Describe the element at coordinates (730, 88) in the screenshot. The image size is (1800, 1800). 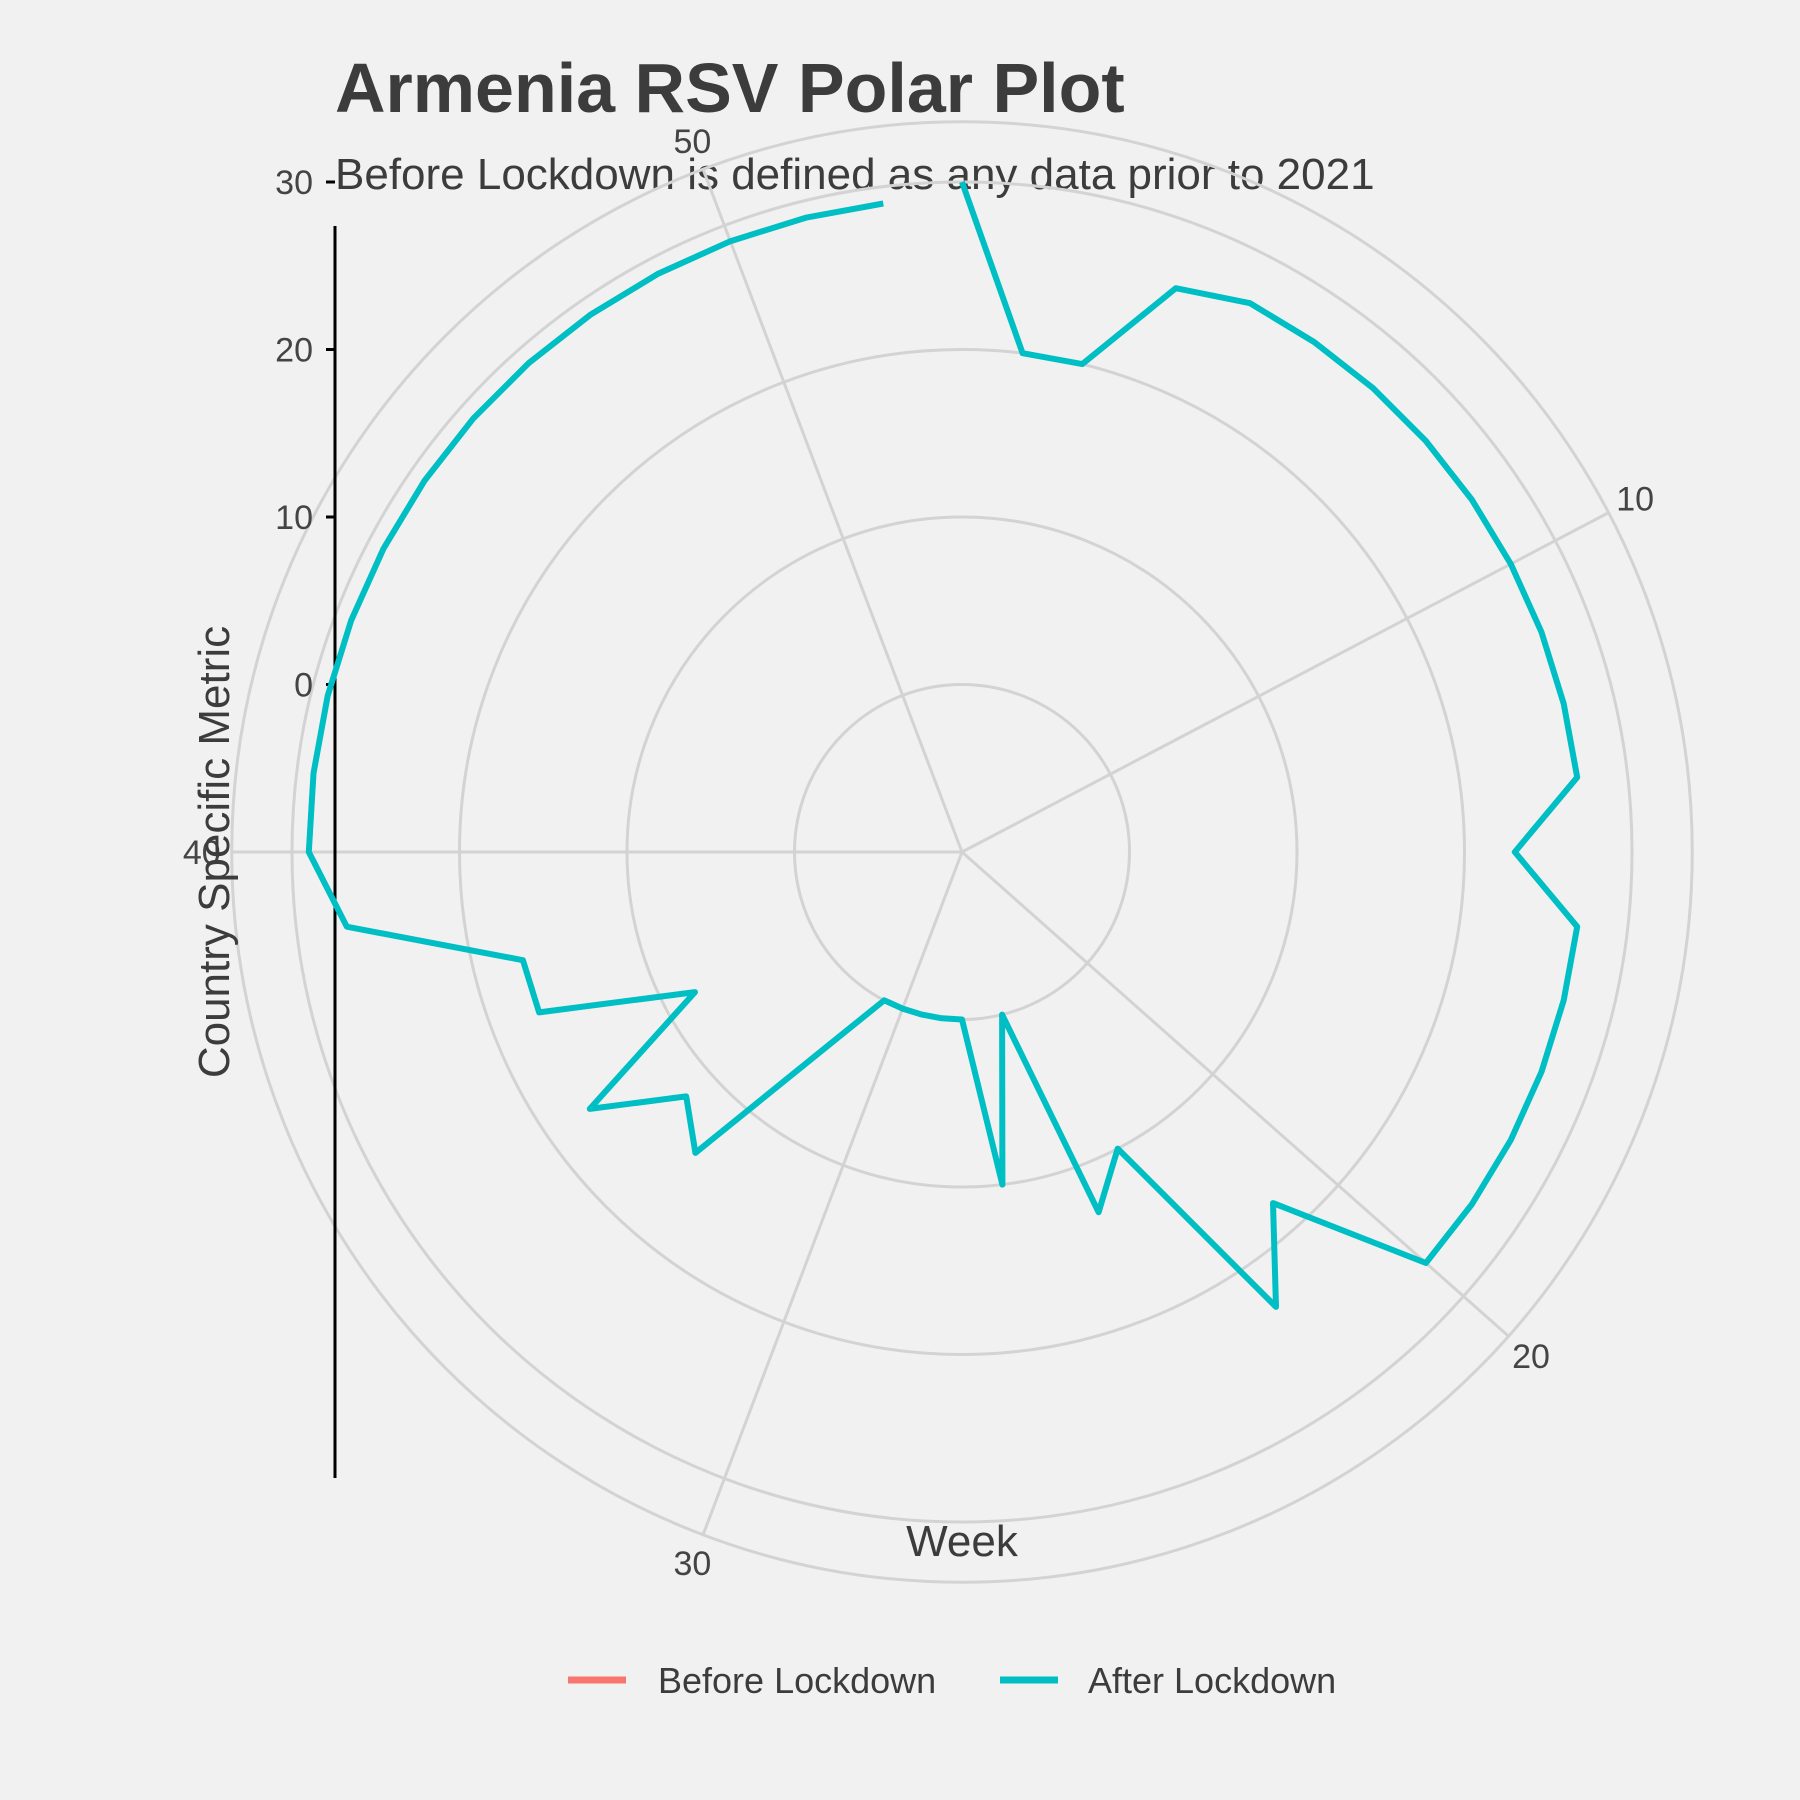
I see `chart-title: Armenia RSV Polar Plot` at that location.